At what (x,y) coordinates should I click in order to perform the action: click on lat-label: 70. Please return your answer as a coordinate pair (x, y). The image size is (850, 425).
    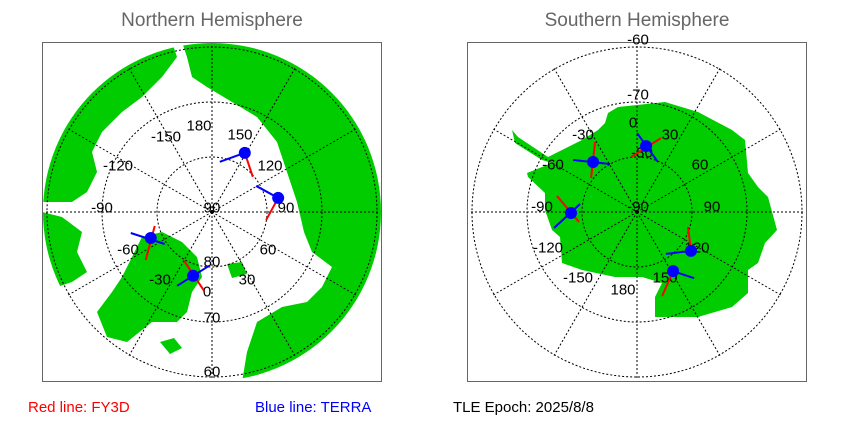
    Looking at the image, I should click on (212, 318).